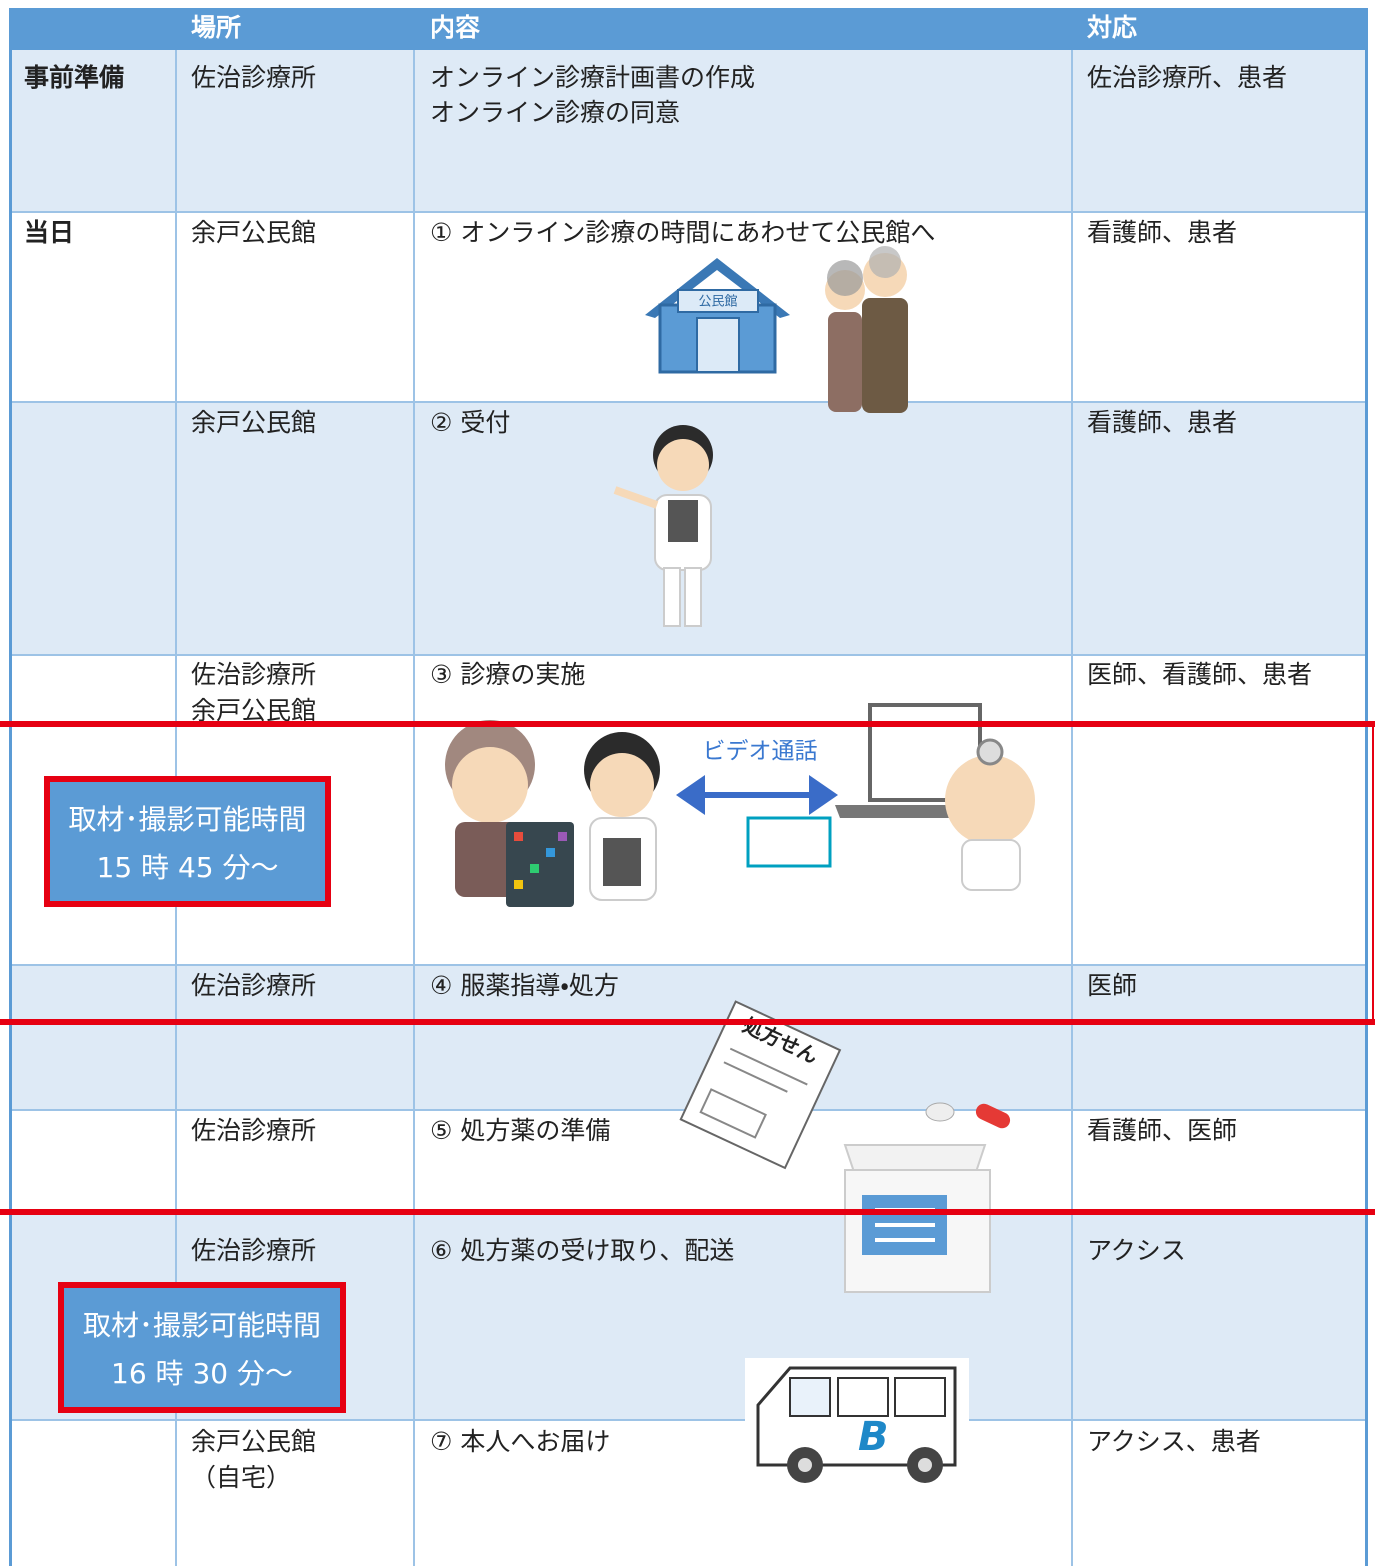 The height and width of the screenshot is (1566, 1375). What do you see at coordinates (927, 1197) in the screenshot?
I see `medicine-bag` at bounding box center [927, 1197].